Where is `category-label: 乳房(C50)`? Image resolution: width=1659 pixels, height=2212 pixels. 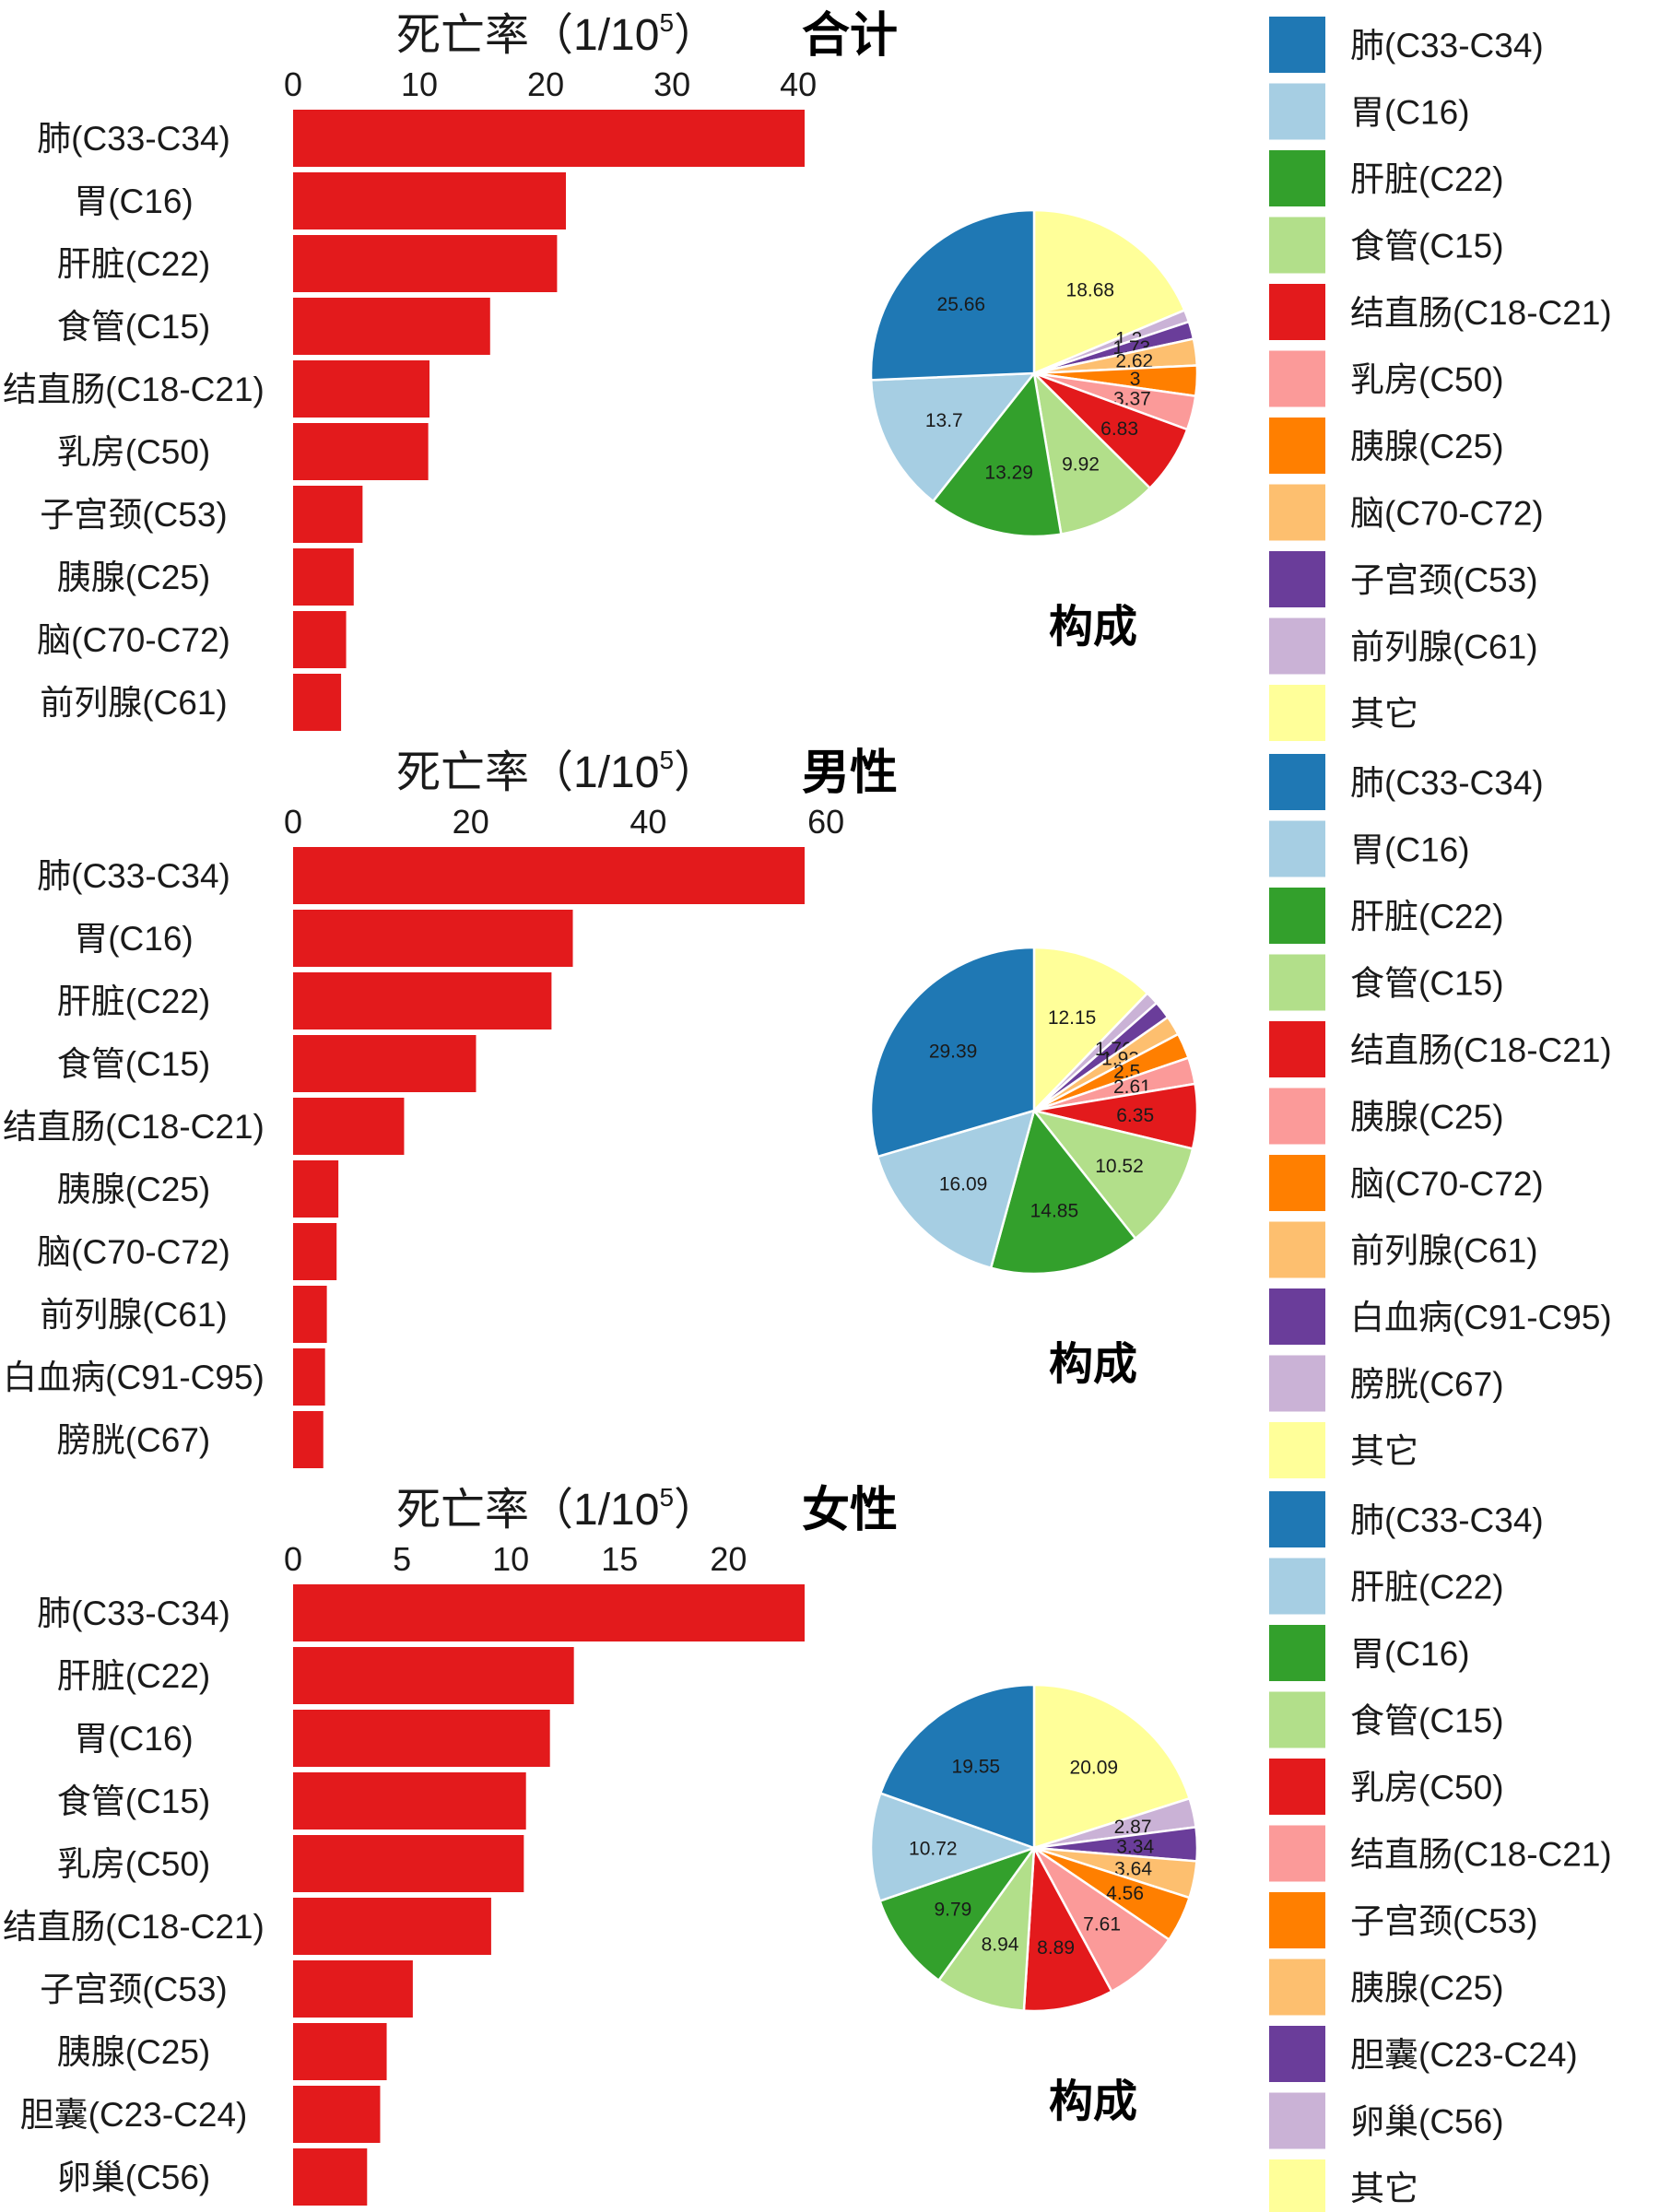
category-label: 乳房(C50) is located at coordinates (134, 452).